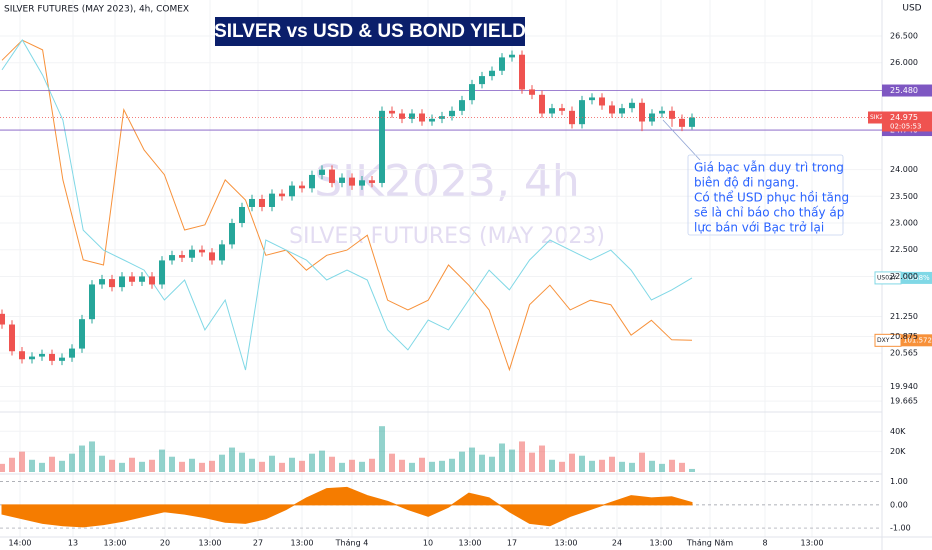  What do you see at coordinates (681, 140) in the screenshot?
I see `annotation-pointer` at bounding box center [681, 140].